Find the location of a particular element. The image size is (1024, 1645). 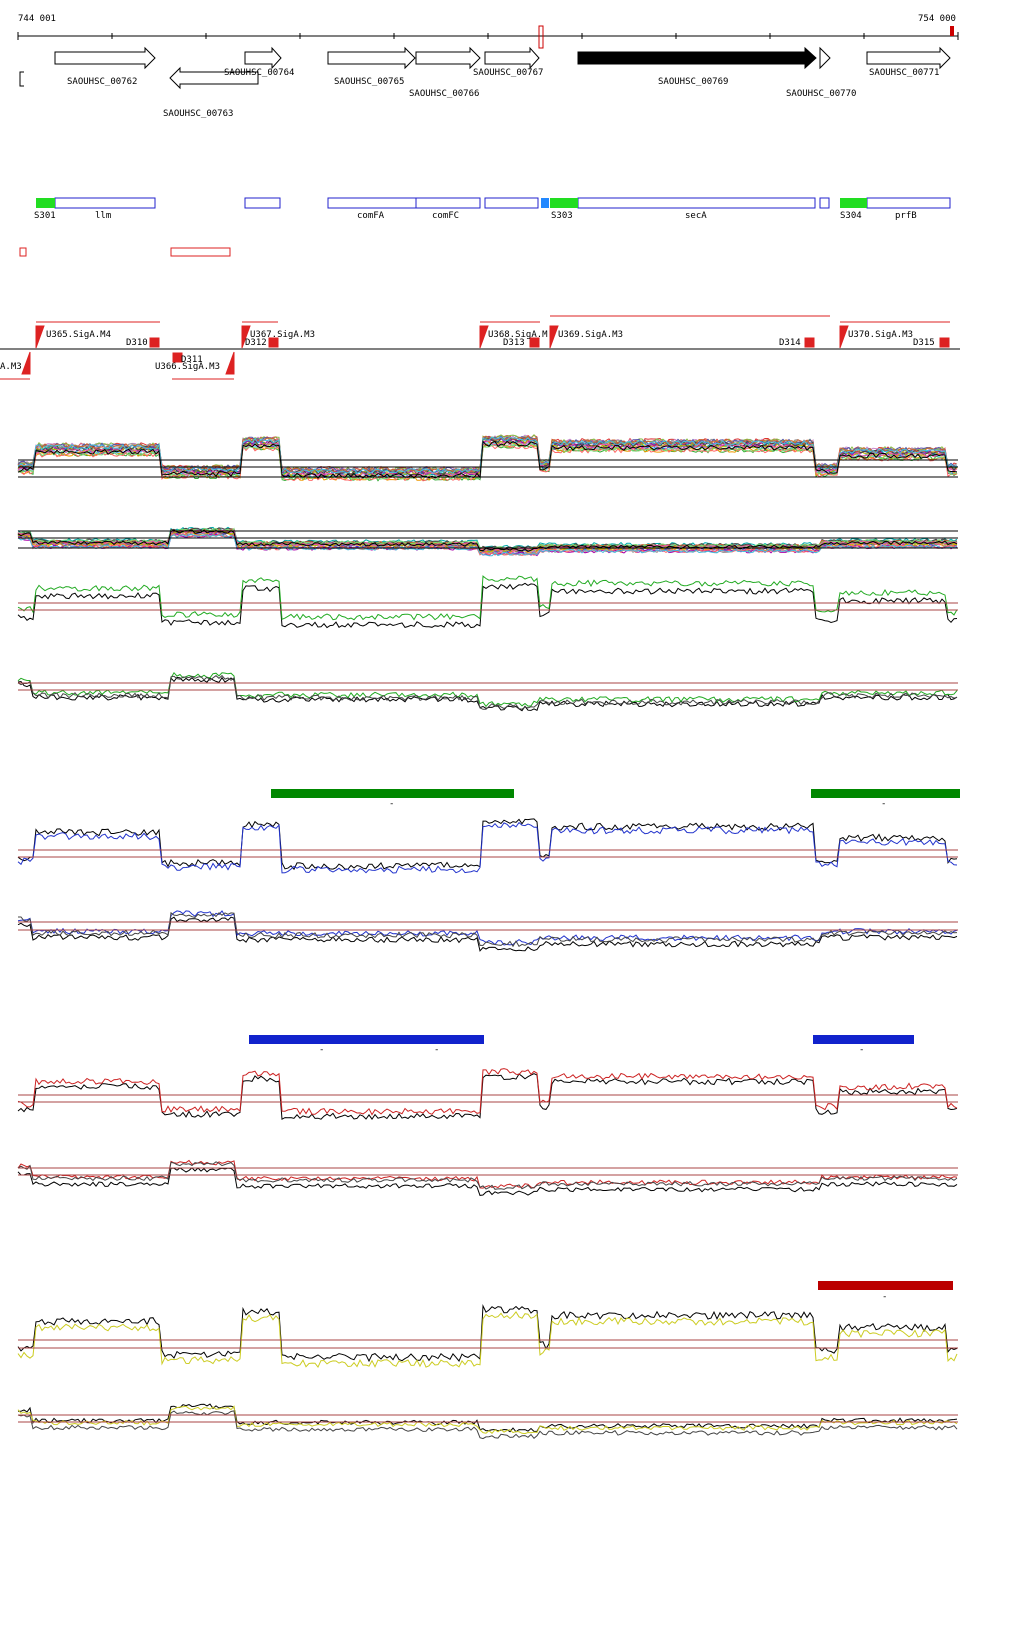

gene-arrows is located at coordinates (485, 68).